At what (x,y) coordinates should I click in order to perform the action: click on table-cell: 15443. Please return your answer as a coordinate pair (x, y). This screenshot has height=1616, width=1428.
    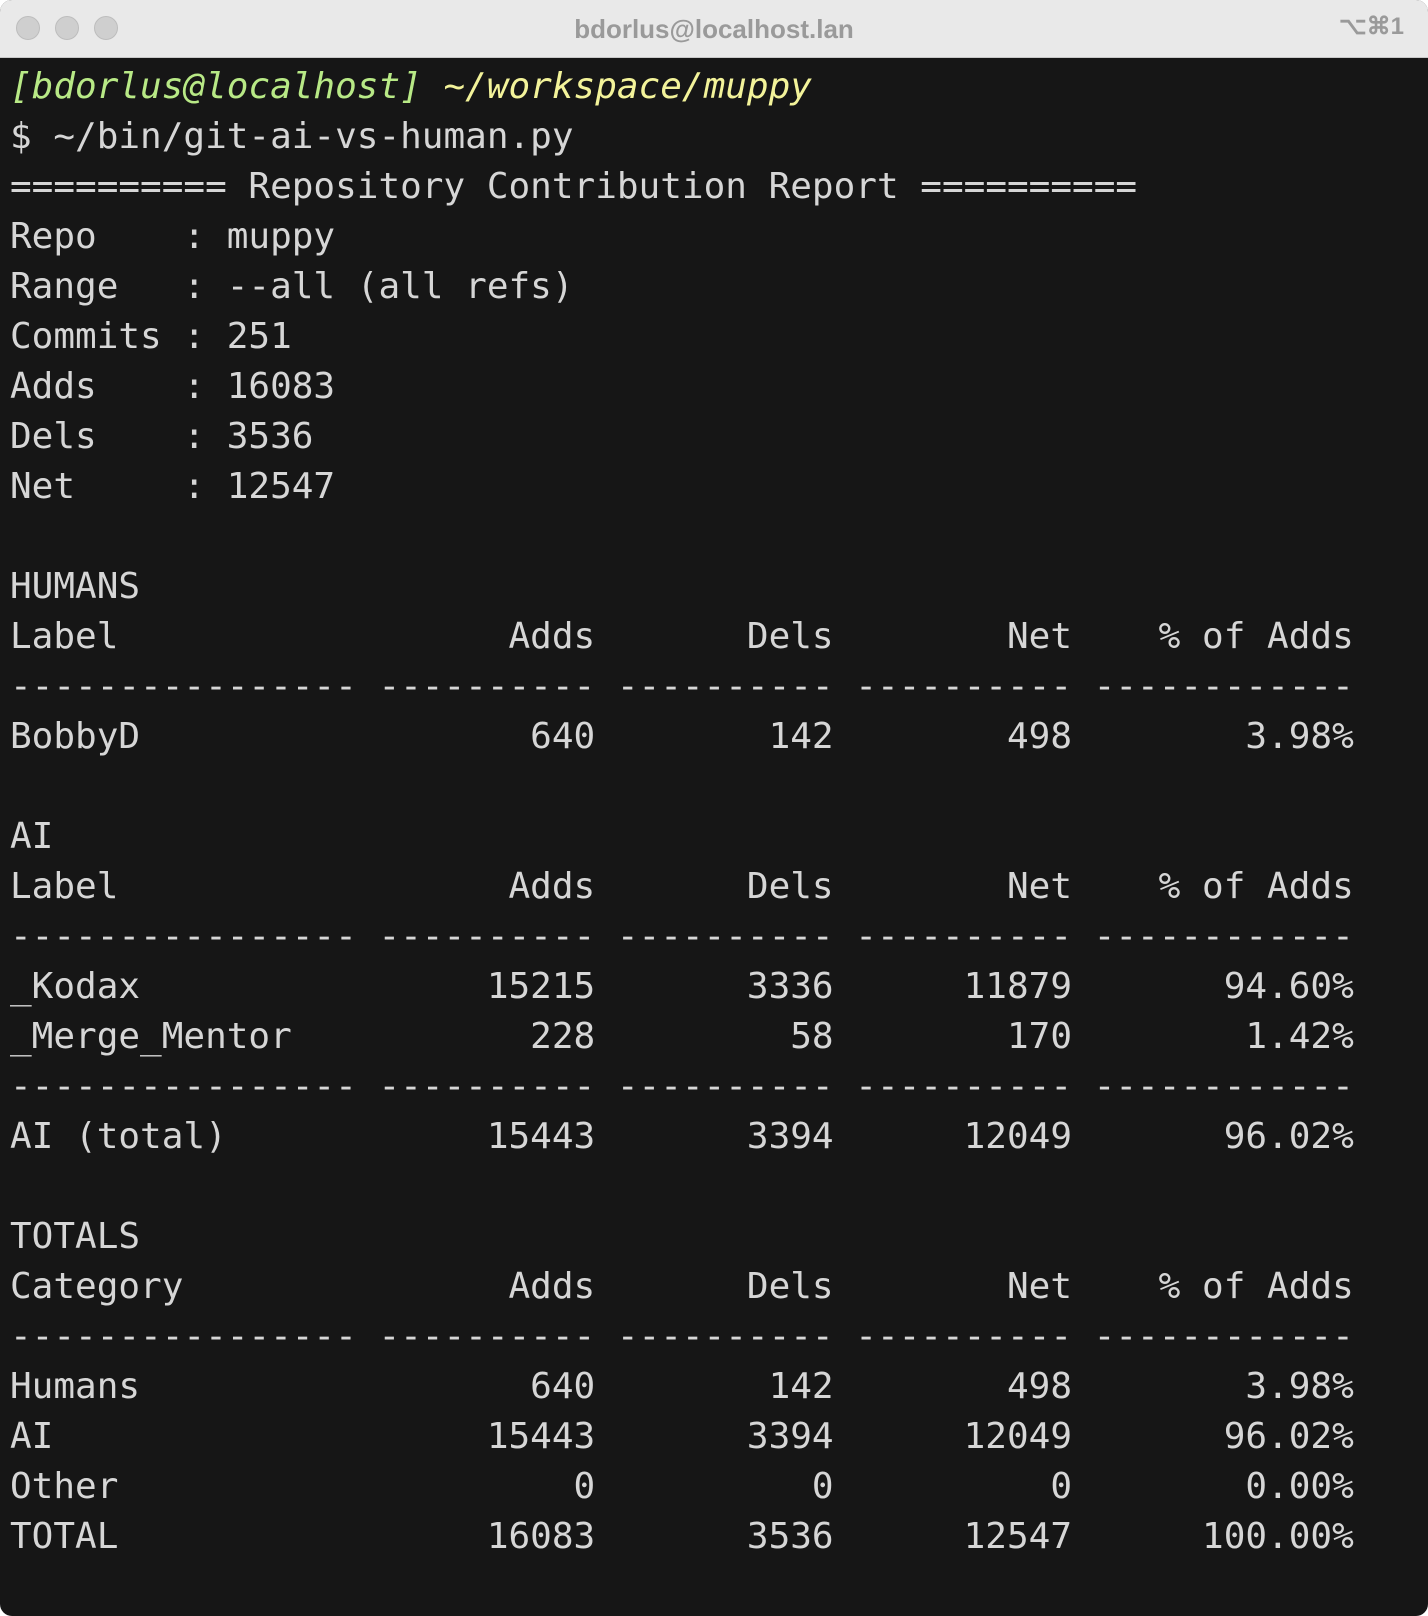
    Looking at the image, I should click on (541, 1136).